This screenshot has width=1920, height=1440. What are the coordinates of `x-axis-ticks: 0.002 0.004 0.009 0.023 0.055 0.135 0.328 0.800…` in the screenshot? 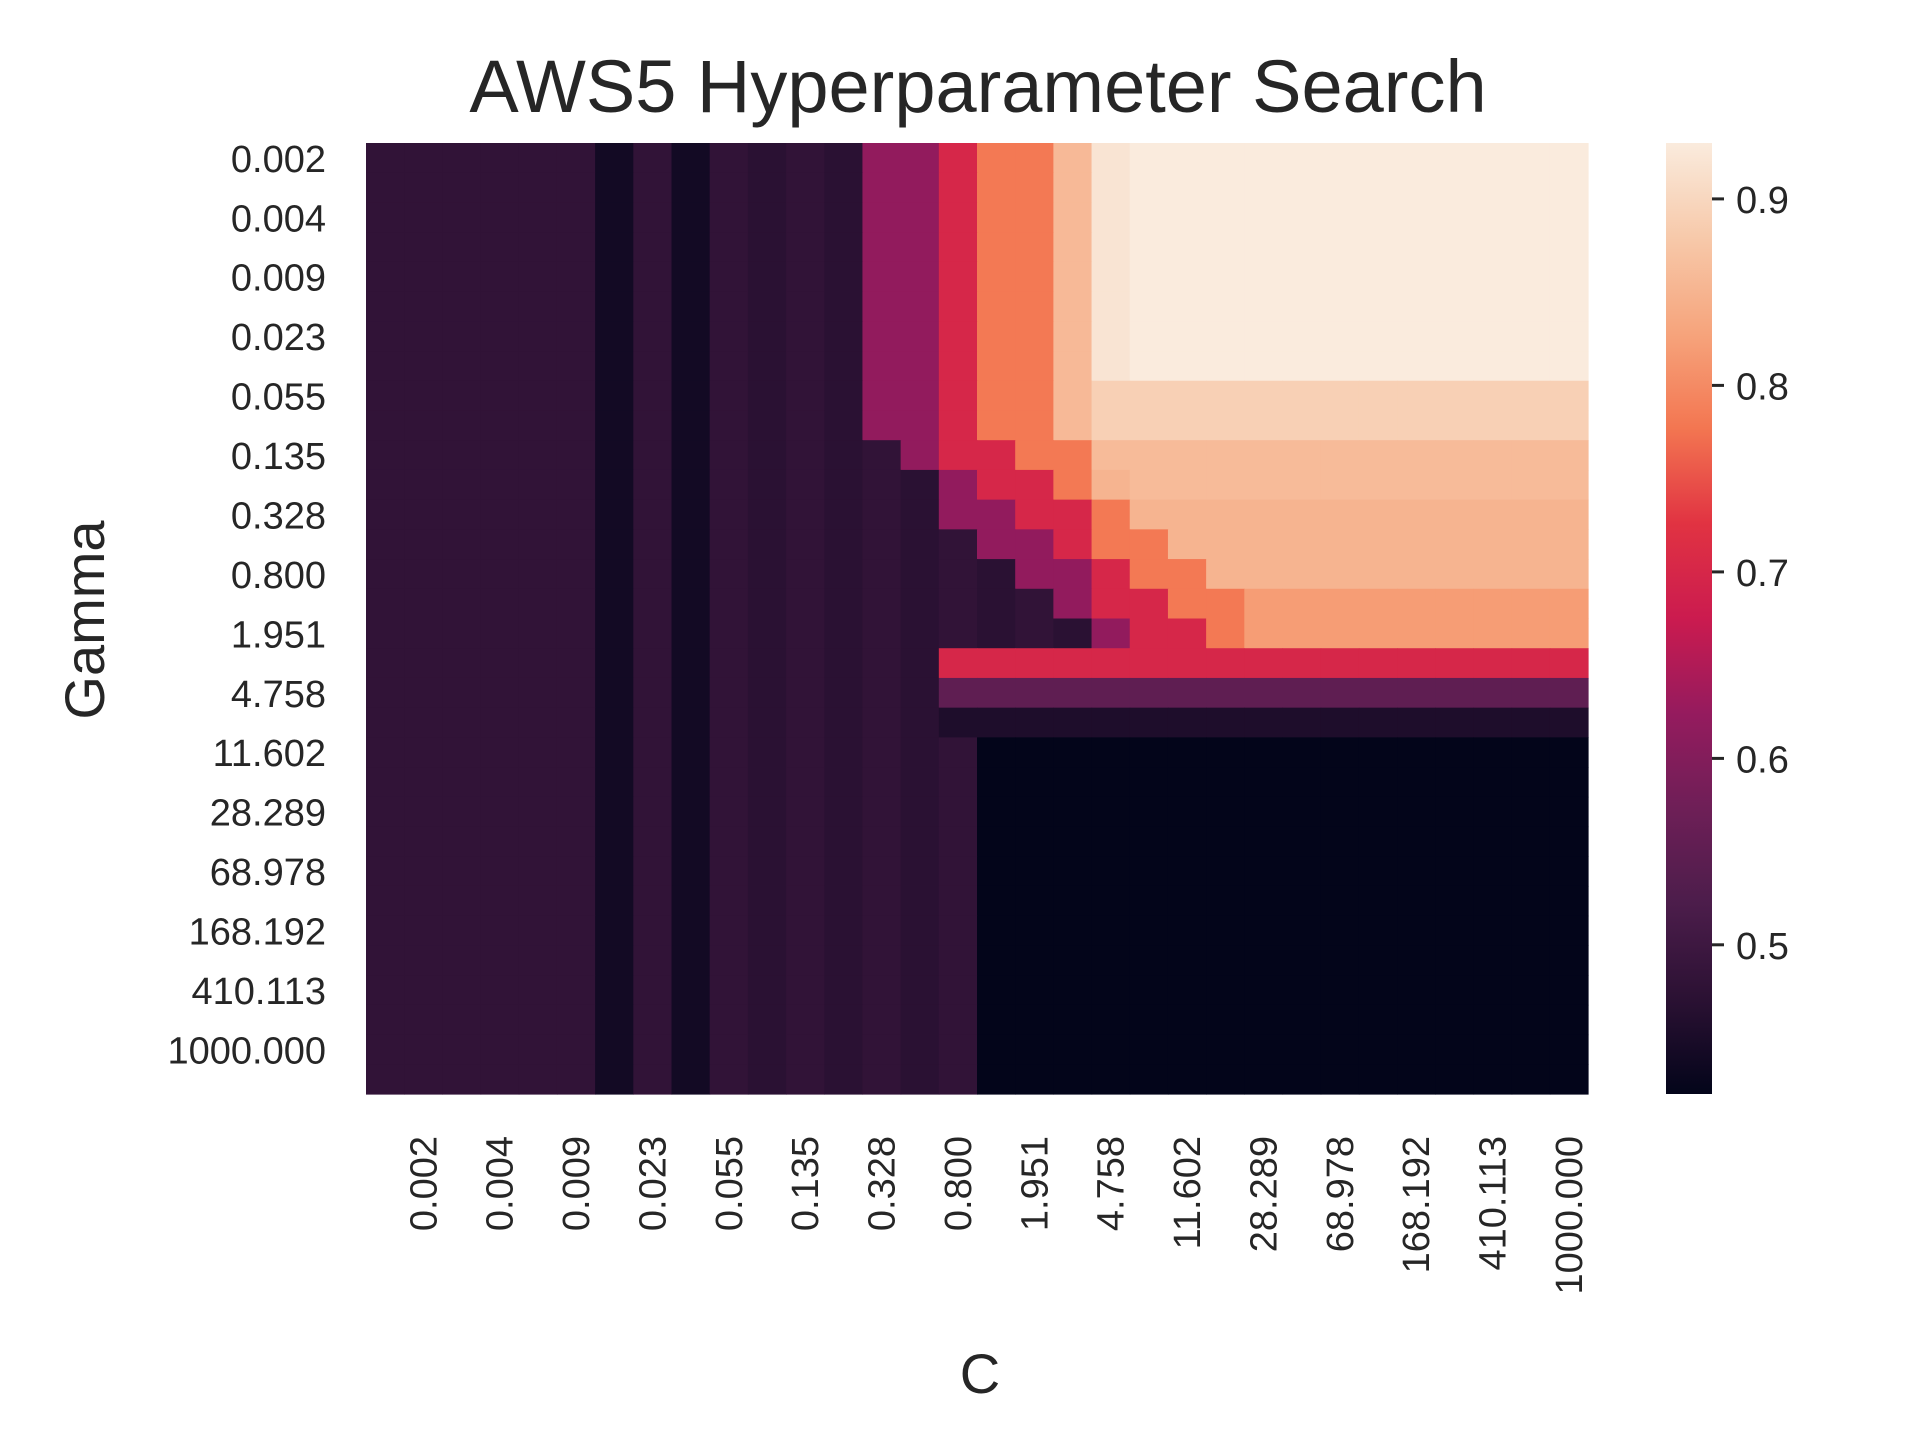 It's located at (997, 1215).